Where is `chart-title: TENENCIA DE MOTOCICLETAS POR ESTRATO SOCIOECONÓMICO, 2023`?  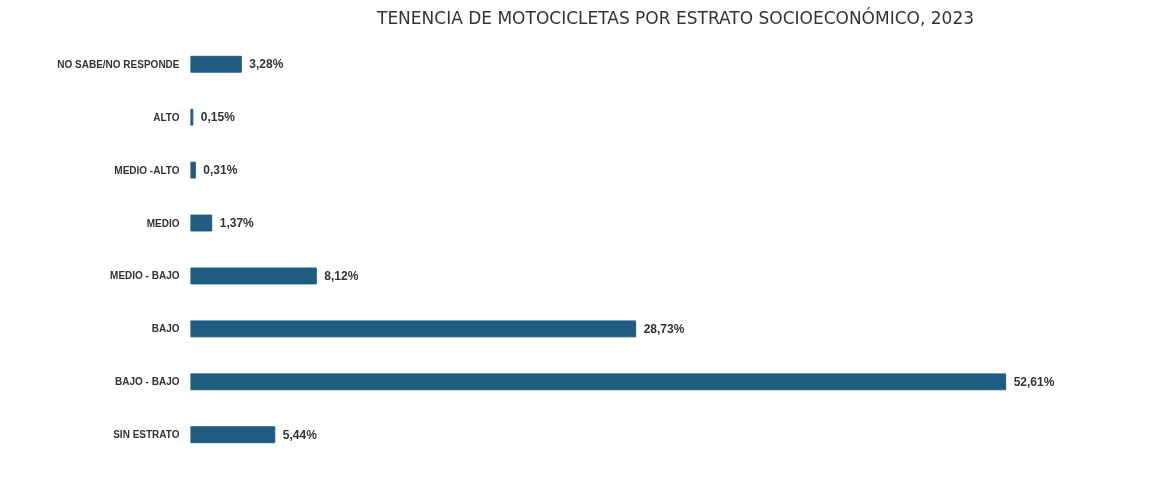 chart-title: TENENCIA DE MOTOCICLETAS POR ESTRATO SOCIOECONÓMICO, 2023 is located at coordinates (675, 17).